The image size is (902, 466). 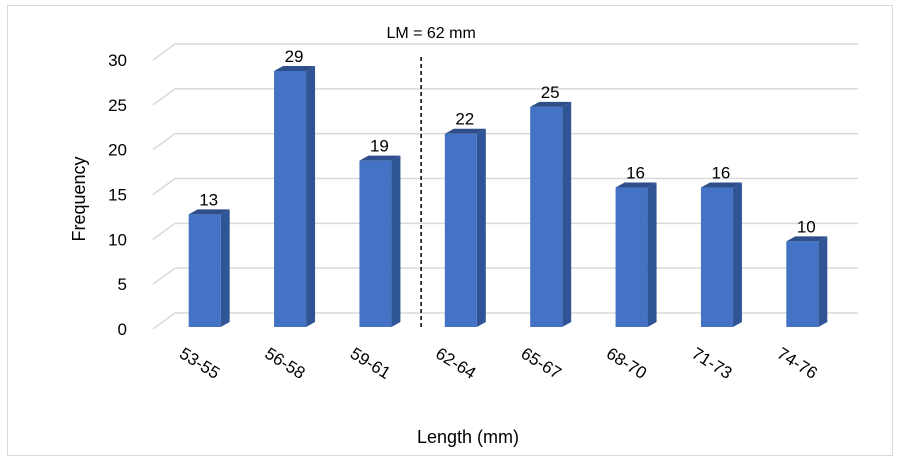 I want to click on x-tick-label: 68-70, so click(x=626, y=363).